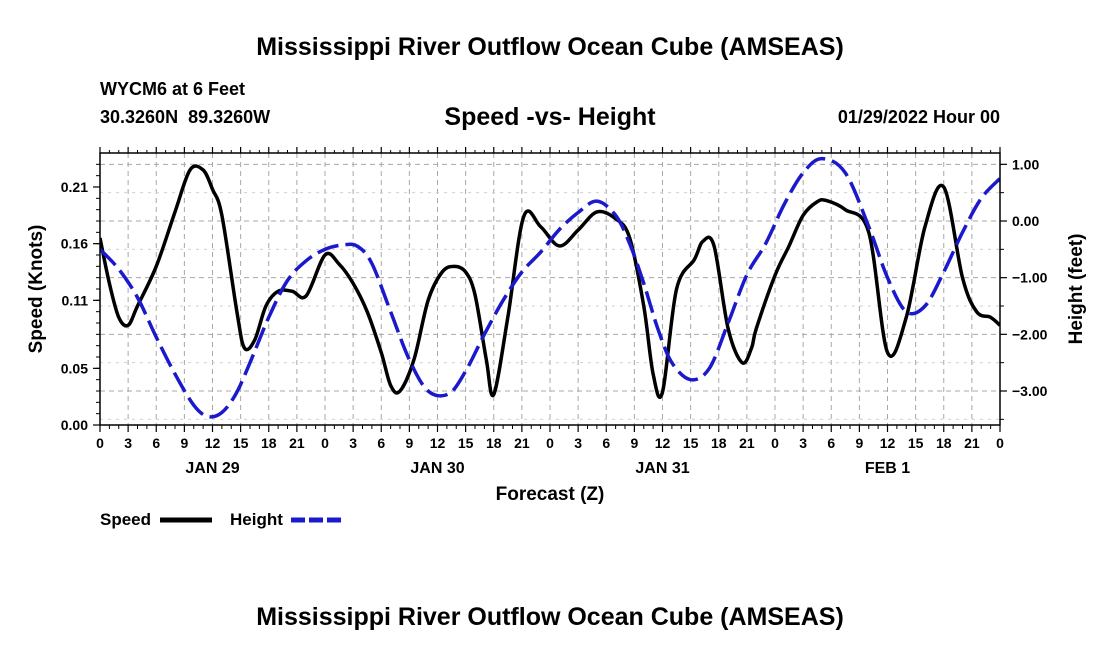  Describe the element at coordinates (74, 187) in the screenshot. I see `y-tick-label: 0.21` at that location.